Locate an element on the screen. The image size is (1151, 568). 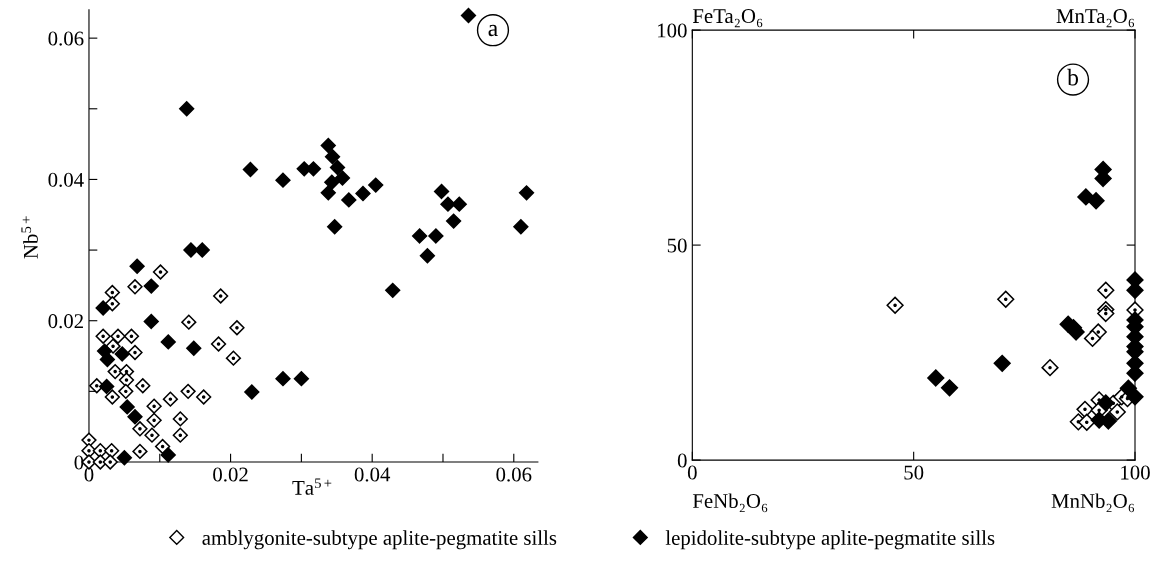
annotation: a is located at coordinates (493, 30).